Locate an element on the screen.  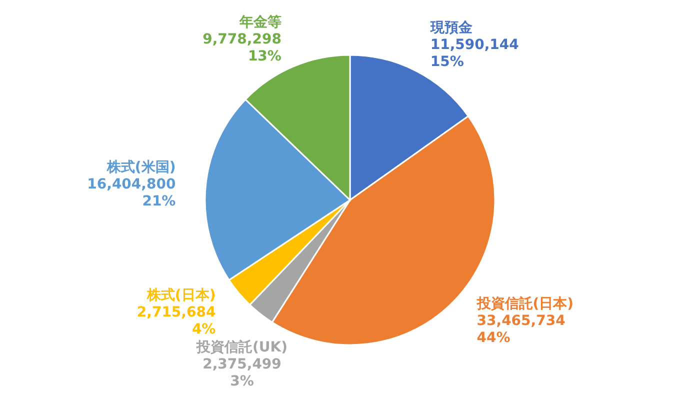
slice-label: 投資信託(UK) is located at coordinates (242, 348).